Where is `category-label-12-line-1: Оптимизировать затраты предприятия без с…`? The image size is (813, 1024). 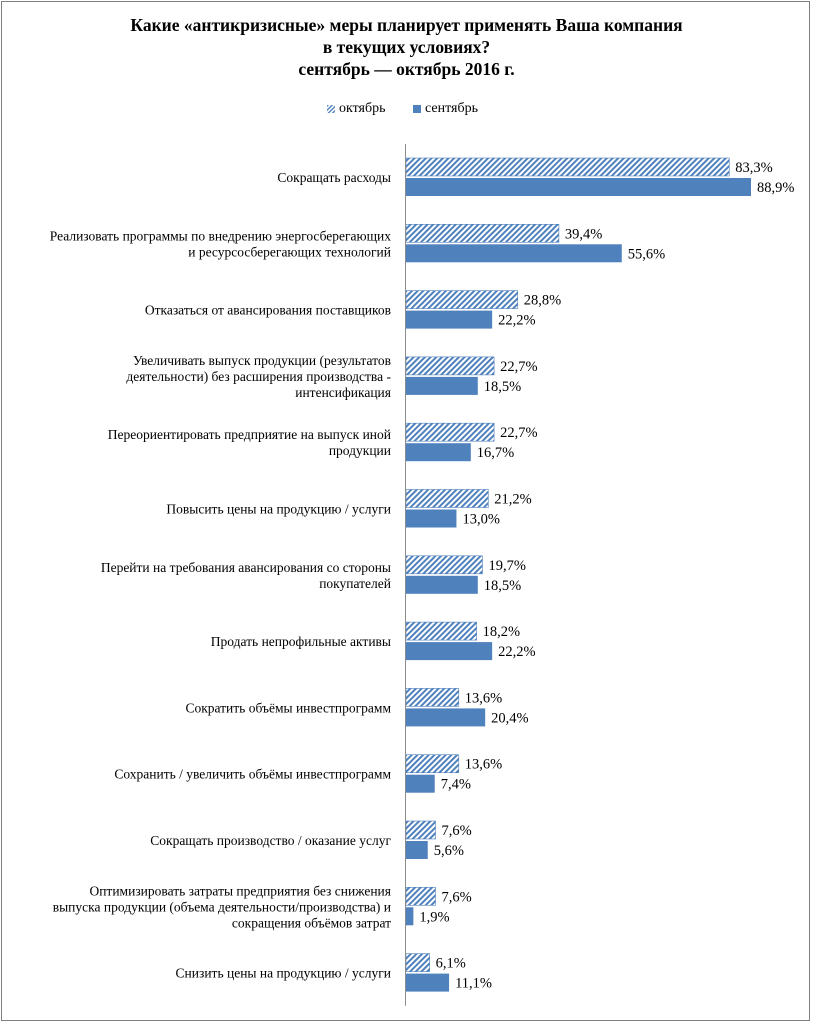
category-label-12-line-1: Оптимизировать затраты предприятия без с… is located at coordinates (240, 890).